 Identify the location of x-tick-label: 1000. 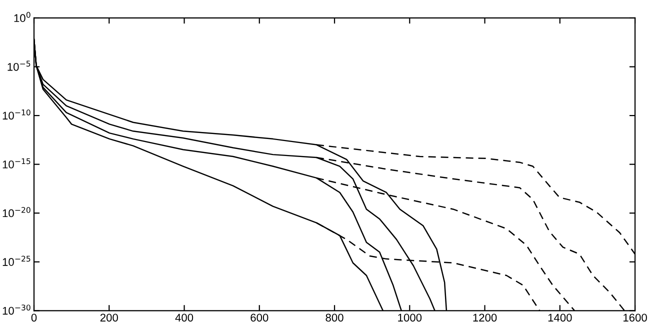
(410, 318).